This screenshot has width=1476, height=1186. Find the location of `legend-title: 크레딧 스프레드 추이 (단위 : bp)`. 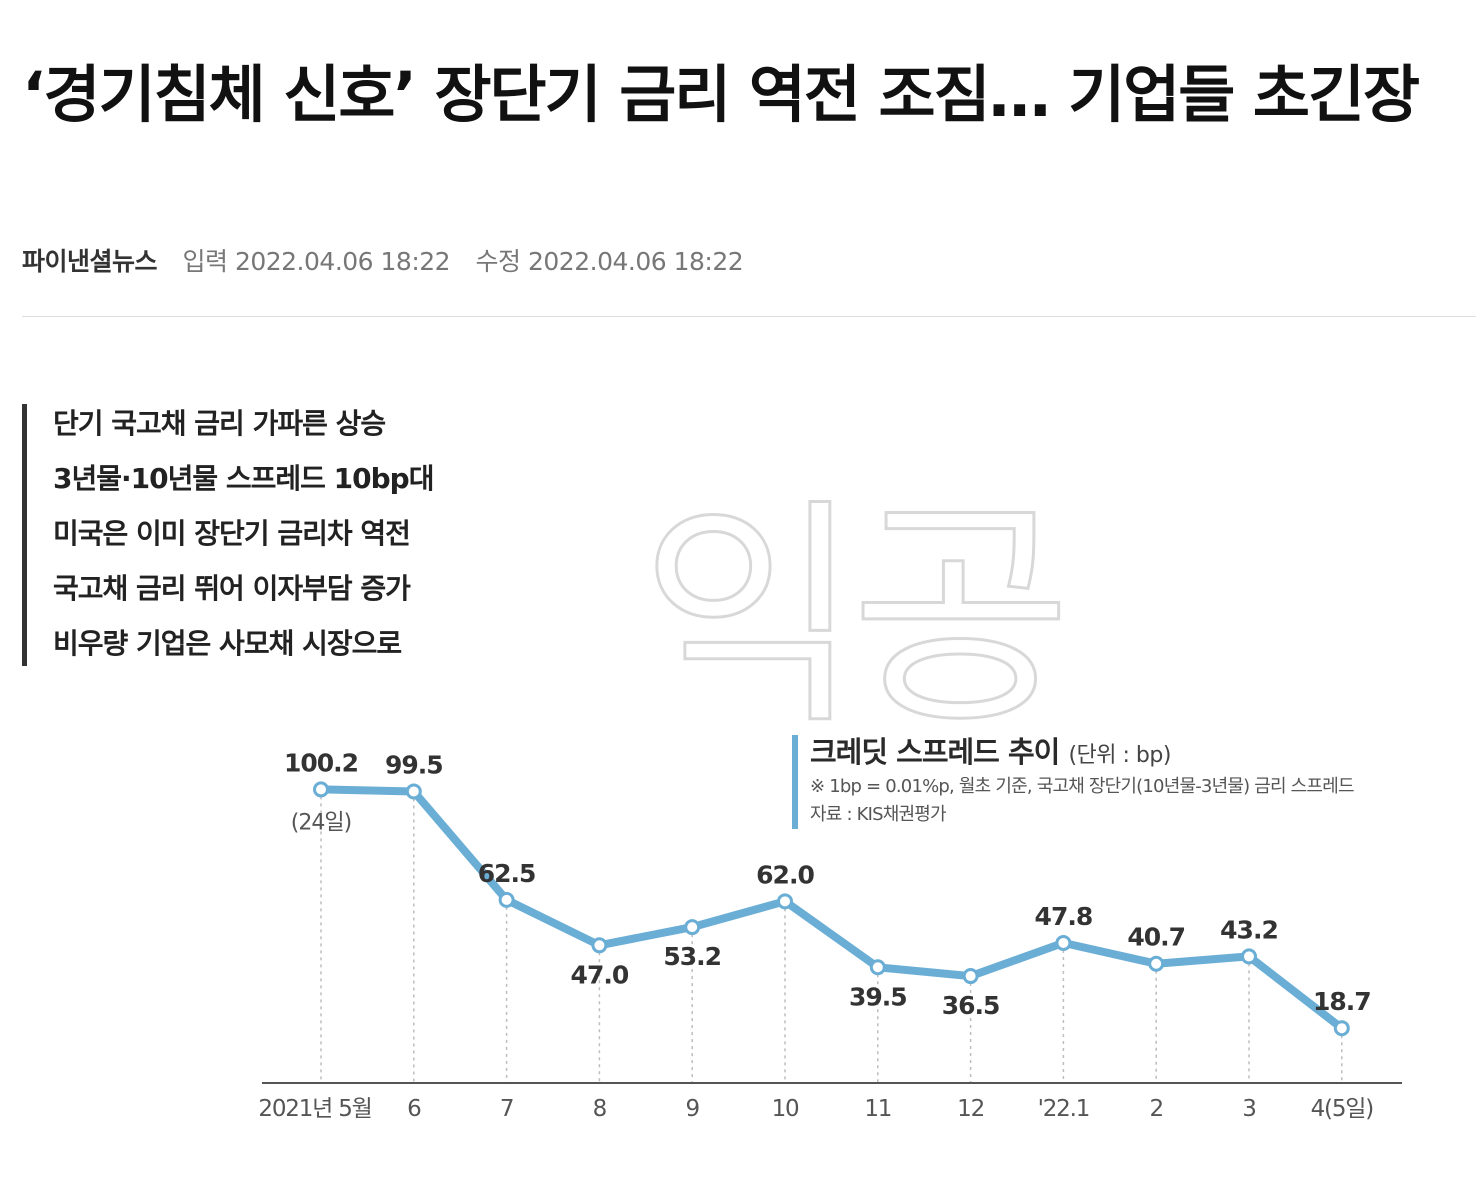

legend-title: 크레딧 스프레드 추이 (단위 : bp) is located at coordinates (990, 752).